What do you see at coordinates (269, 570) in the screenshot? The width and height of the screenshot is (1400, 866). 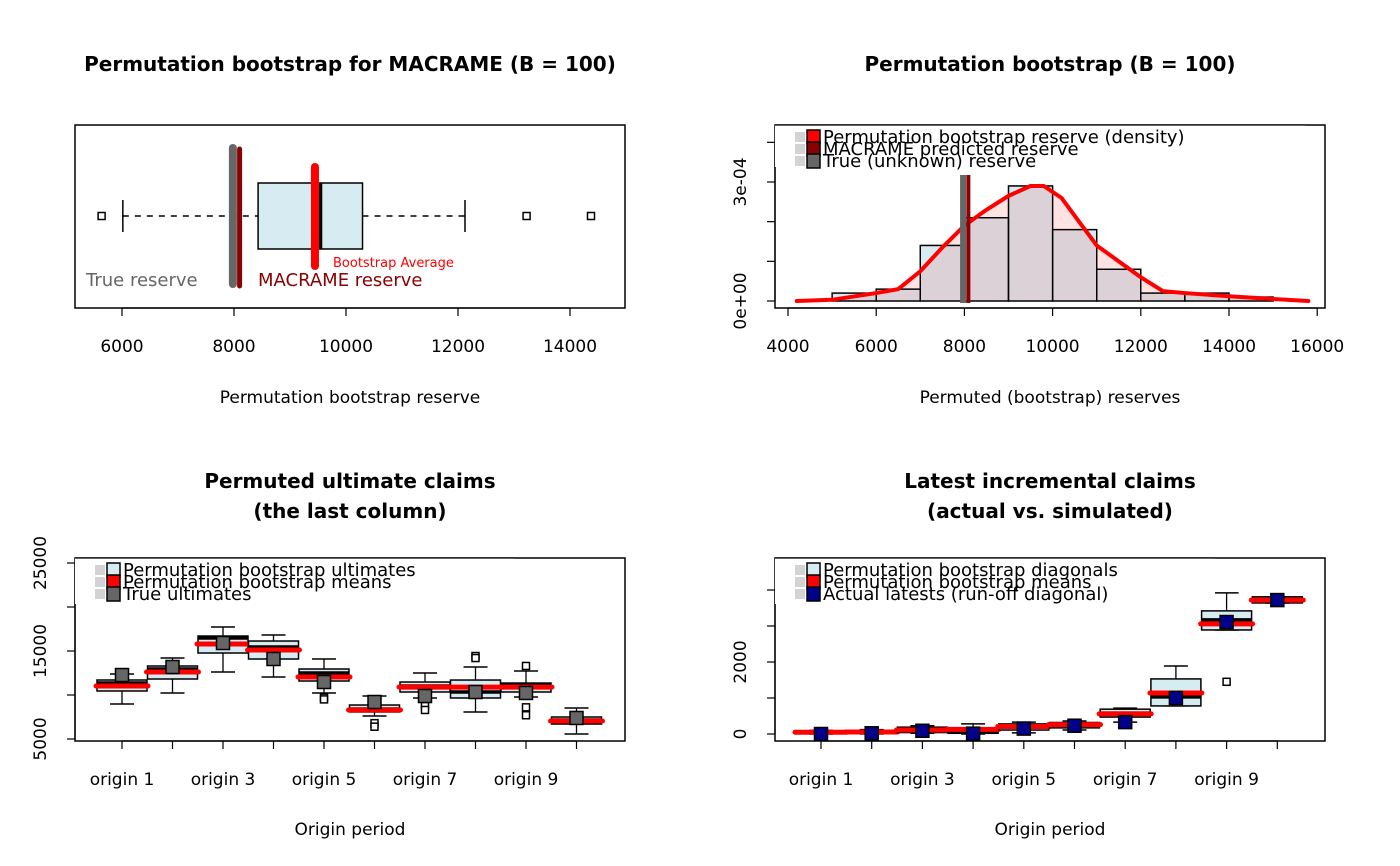 I see `legend-label: Permutation bootstrap ultimates` at bounding box center [269, 570].